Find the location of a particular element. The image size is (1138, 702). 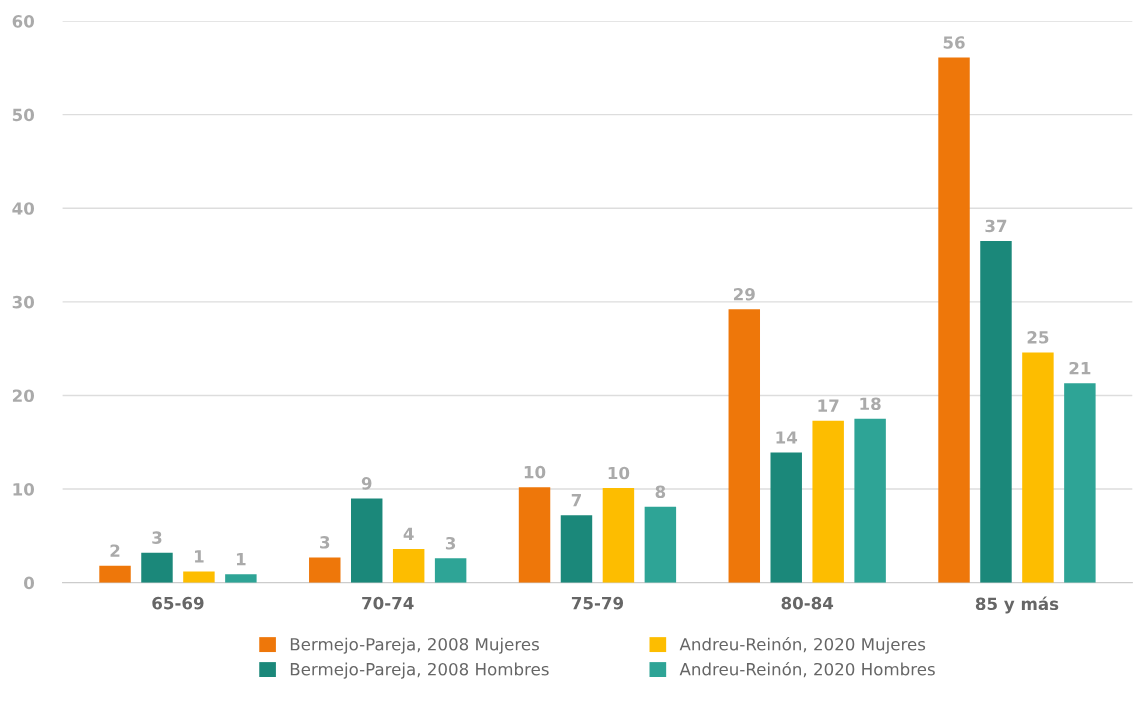

y-tick-label: 40 is located at coordinates (23, 208).